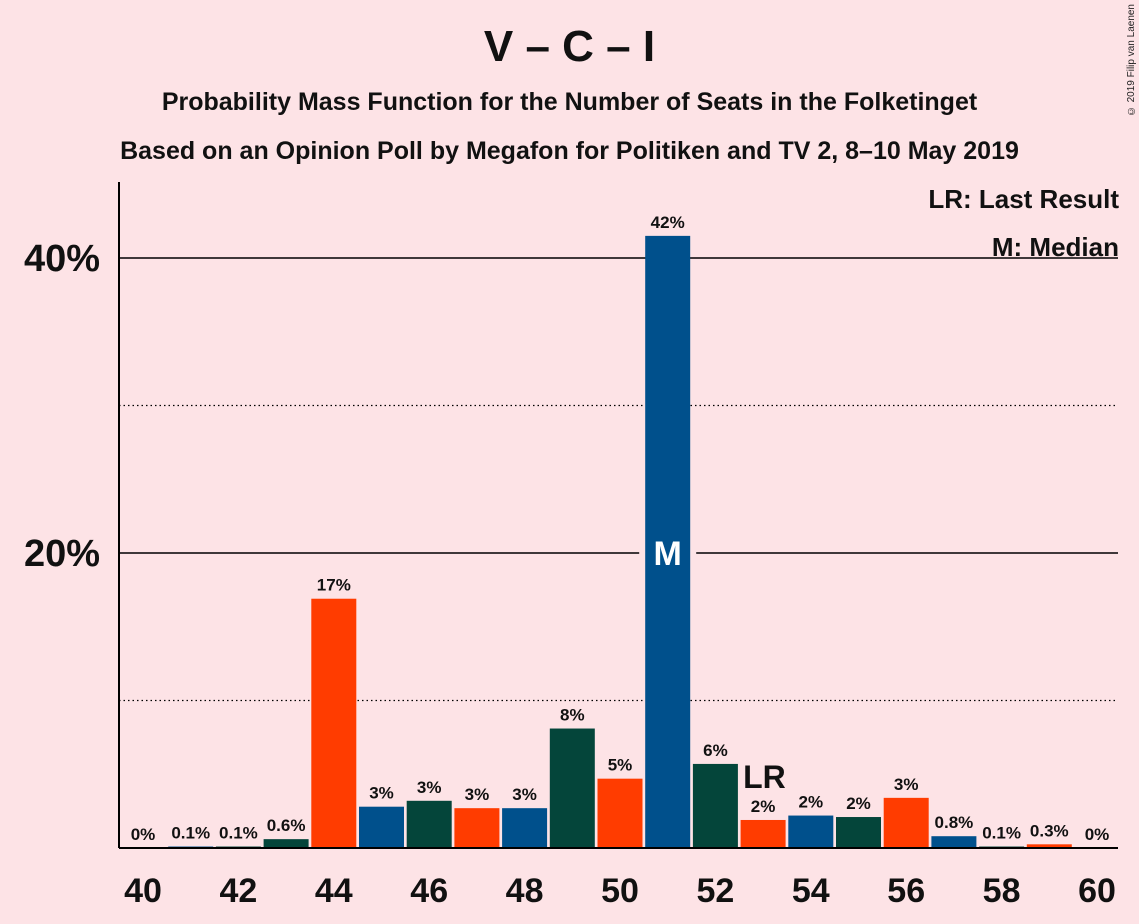 The height and width of the screenshot is (924, 1139). Describe the element at coordinates (190, 833) in the screenshot. I see `bar-label-41: 0.1%` at that location.